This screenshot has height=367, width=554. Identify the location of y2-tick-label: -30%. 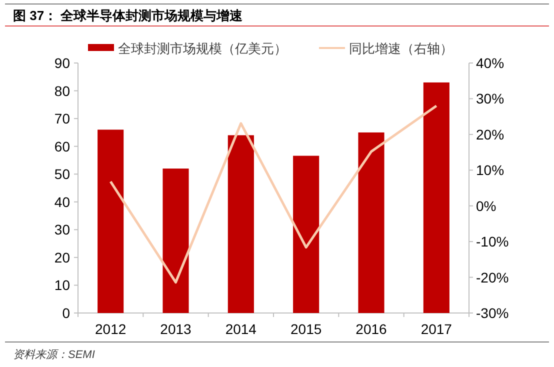
(492, 313).